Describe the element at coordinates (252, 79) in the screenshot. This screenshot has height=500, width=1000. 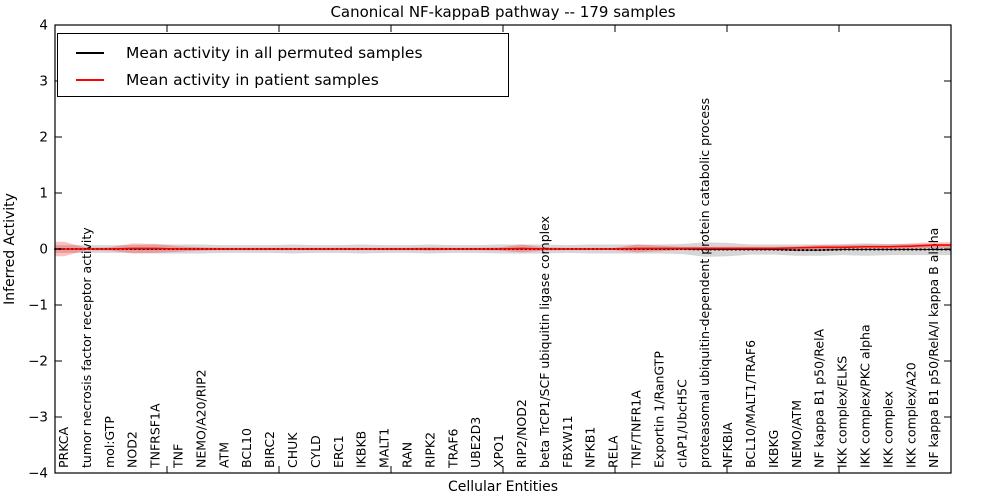
I see `legend-label-patient: Mean activity in patient samples` at that location.